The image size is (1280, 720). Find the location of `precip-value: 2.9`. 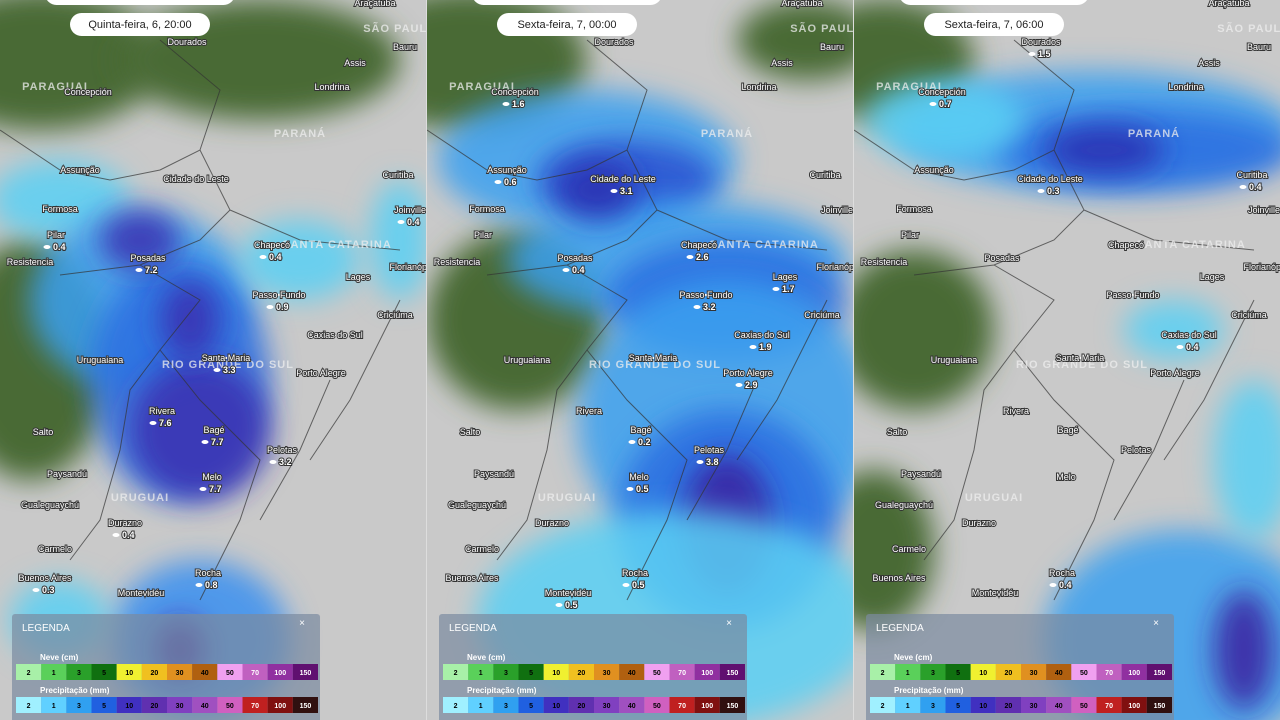

precip-value: 2.9 is located at coordinates (751, 385).